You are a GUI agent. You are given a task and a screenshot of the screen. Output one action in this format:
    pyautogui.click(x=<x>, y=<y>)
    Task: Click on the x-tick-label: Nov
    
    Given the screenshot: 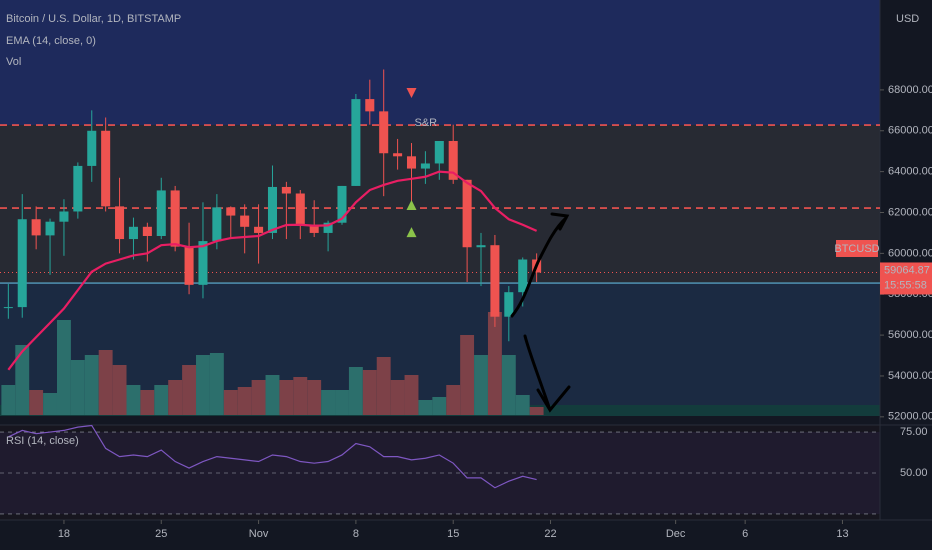 What is the action you would take?
    pyautogui.click(x=259, y=534)
    